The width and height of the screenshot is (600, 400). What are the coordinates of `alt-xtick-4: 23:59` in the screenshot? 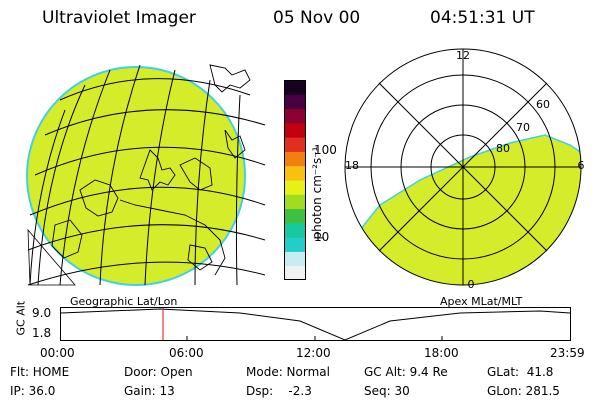 It's located at (567, 353).